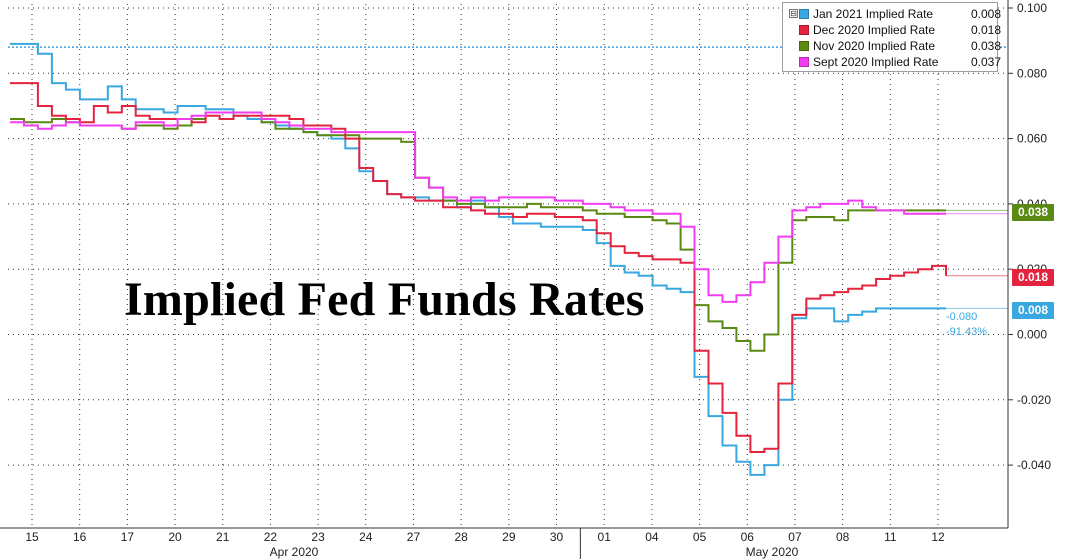  I want to click on x-tick-label: 01, so click(605, 537).